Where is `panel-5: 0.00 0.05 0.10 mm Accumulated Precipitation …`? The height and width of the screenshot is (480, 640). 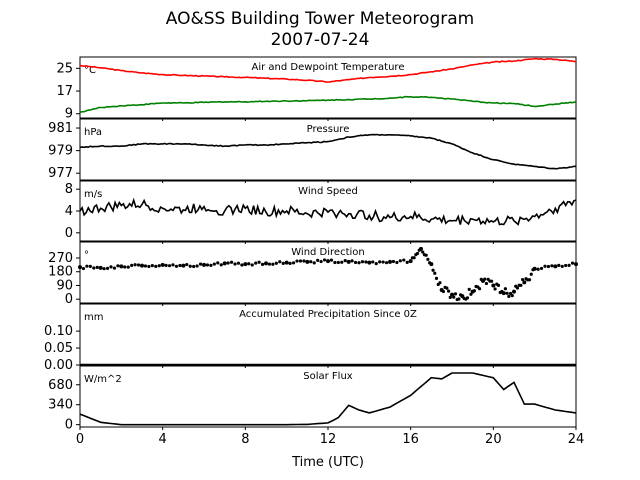 panel-5: 0.00 0.05 0.10 mm Accumulated Precipitation … is located at coordinates (310, 338).